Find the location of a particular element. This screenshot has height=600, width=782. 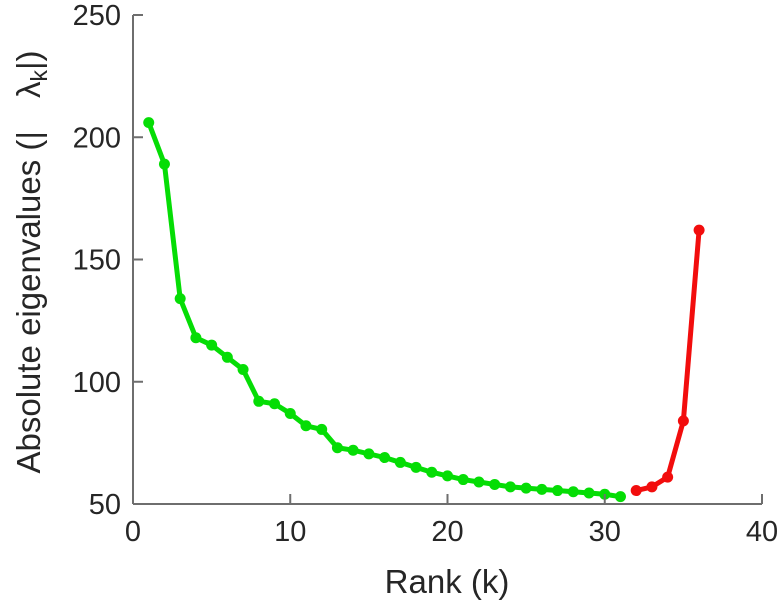

series-red-rising-eigenvalues is located at coordinates (667, 360).